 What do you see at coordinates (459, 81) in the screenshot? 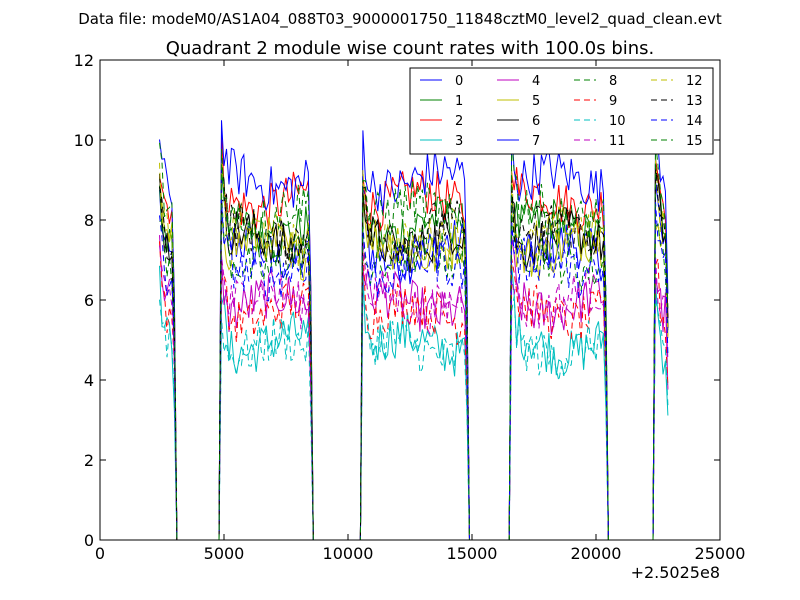
I see `legend-label-0: 0` at bounding box center [459, 81].